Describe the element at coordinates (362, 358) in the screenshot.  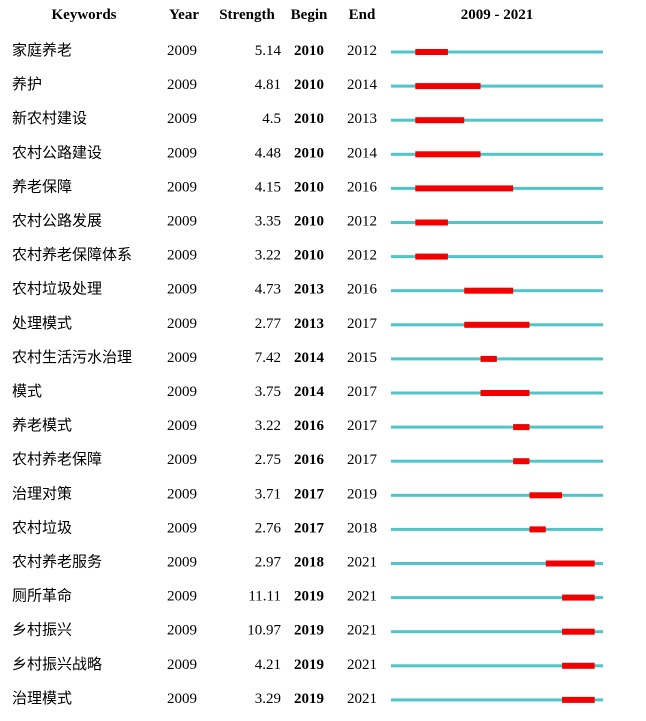
I see `end-value: 2015` at that location.